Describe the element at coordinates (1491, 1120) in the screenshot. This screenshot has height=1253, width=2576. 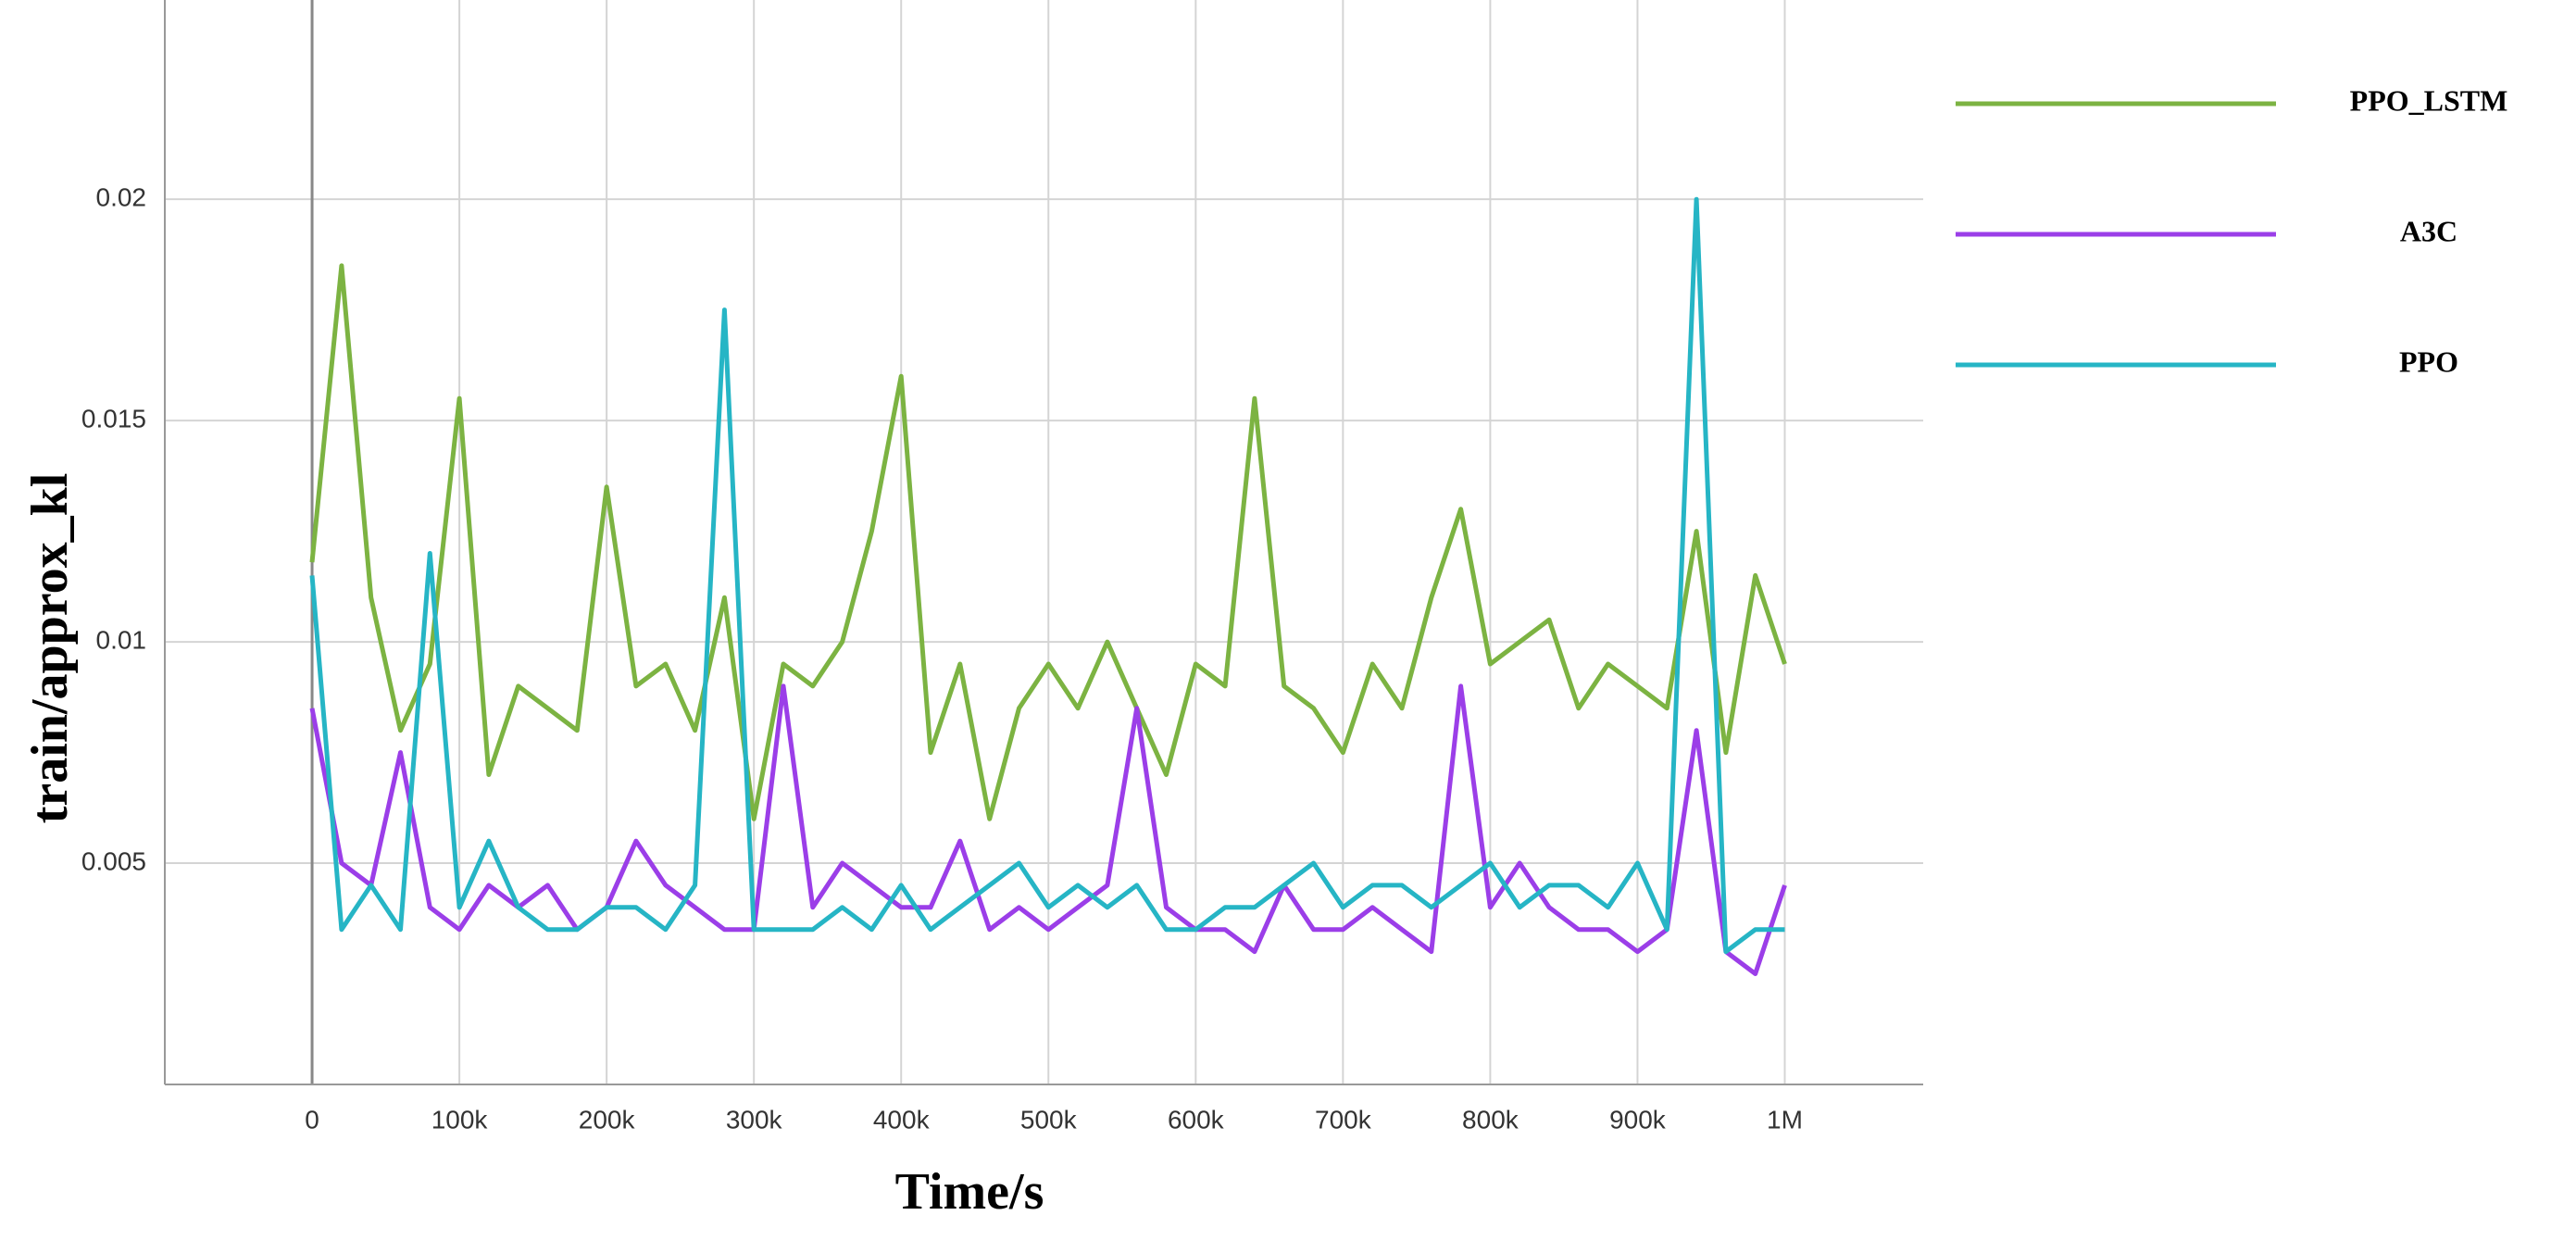
I see `x-tick-label: 800k` at that location.